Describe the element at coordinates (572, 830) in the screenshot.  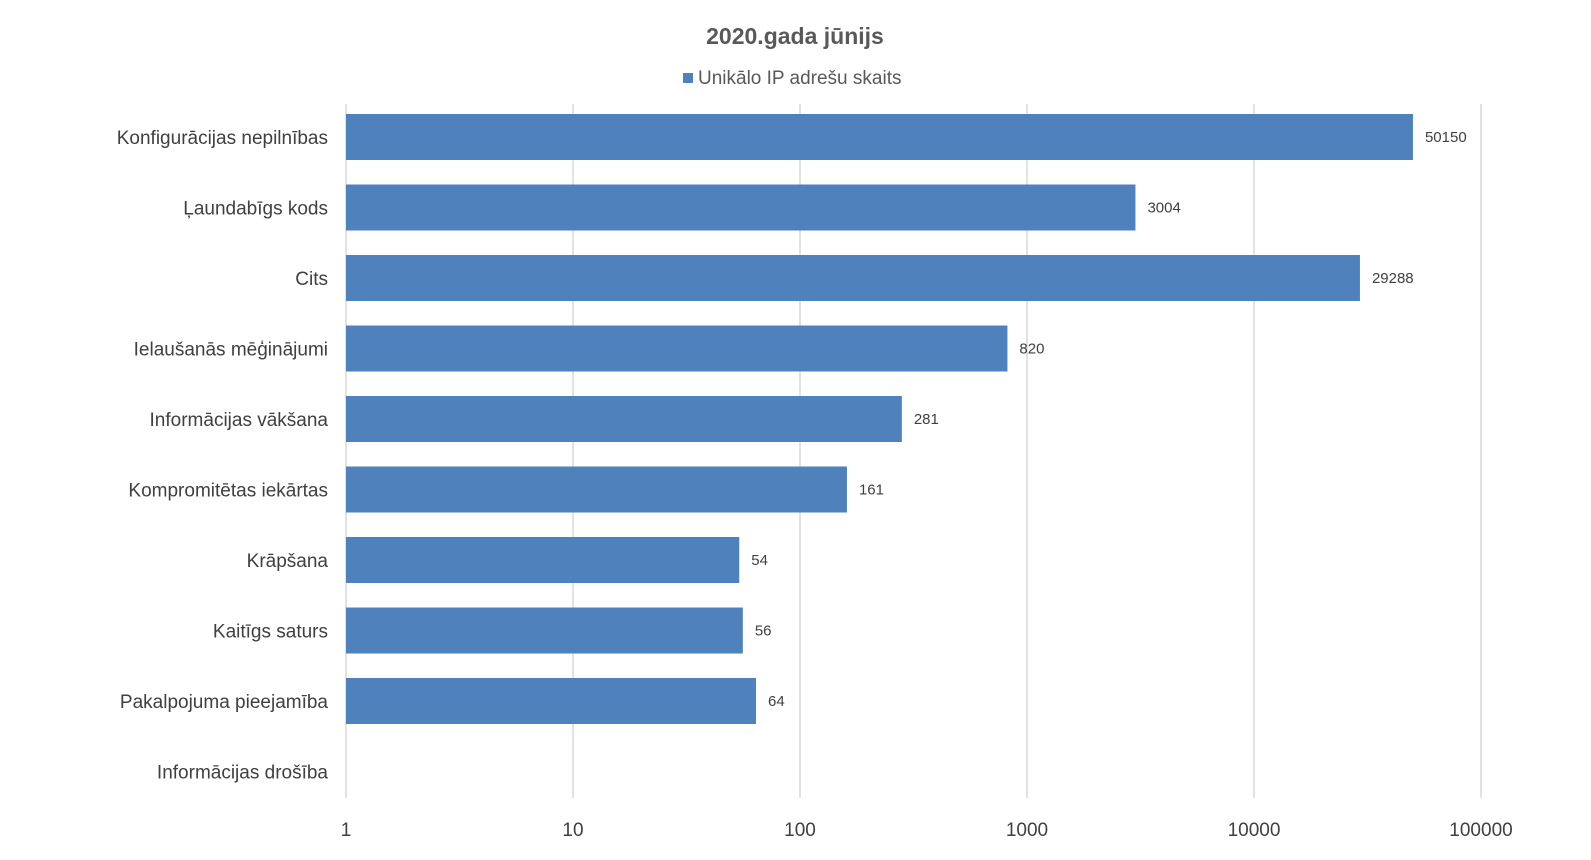
I see `x-tick-label: 10` at that location.